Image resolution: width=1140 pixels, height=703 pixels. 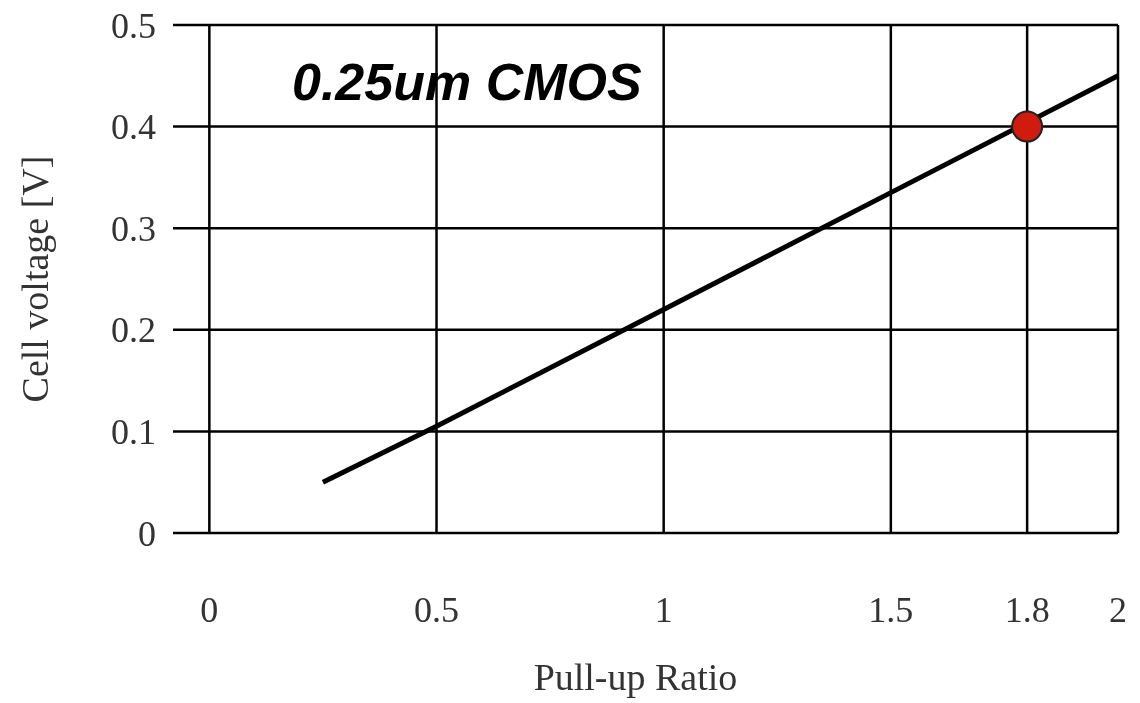 I want to click on x-tick-label: 1.8, so click(x=1027, y=610).